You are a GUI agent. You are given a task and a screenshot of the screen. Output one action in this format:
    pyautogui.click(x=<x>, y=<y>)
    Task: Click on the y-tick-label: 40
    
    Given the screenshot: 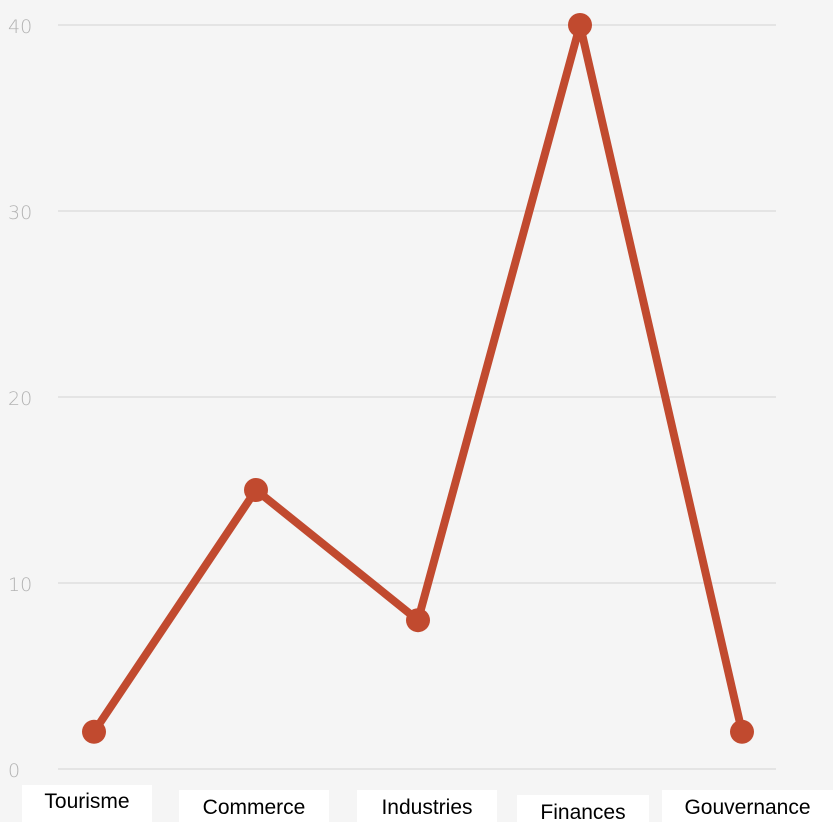 What is the action you would take?
    pyautogui.click(x=20, y=27)
    